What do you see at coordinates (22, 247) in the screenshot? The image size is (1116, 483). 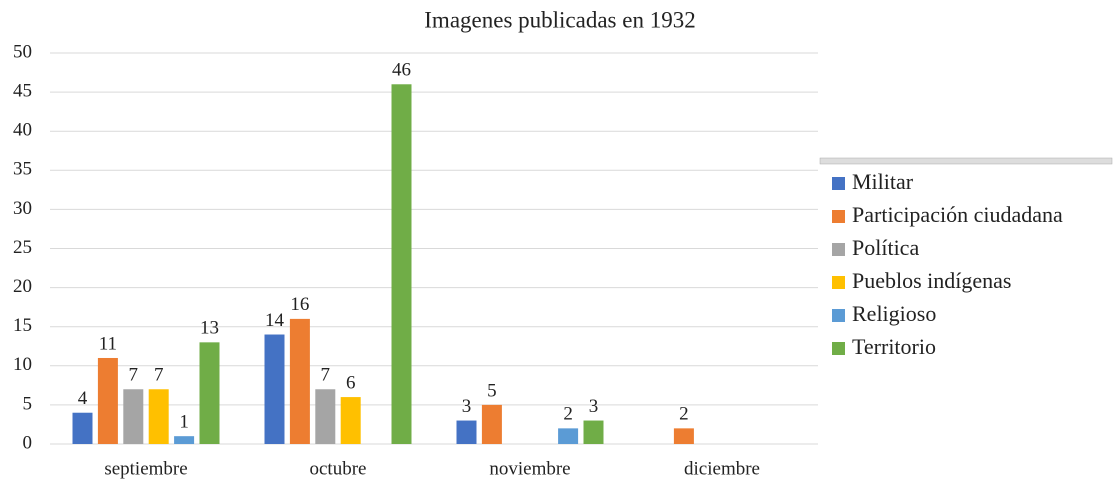 I see `y-tick-label: 25` at bounding box center [22, 247].